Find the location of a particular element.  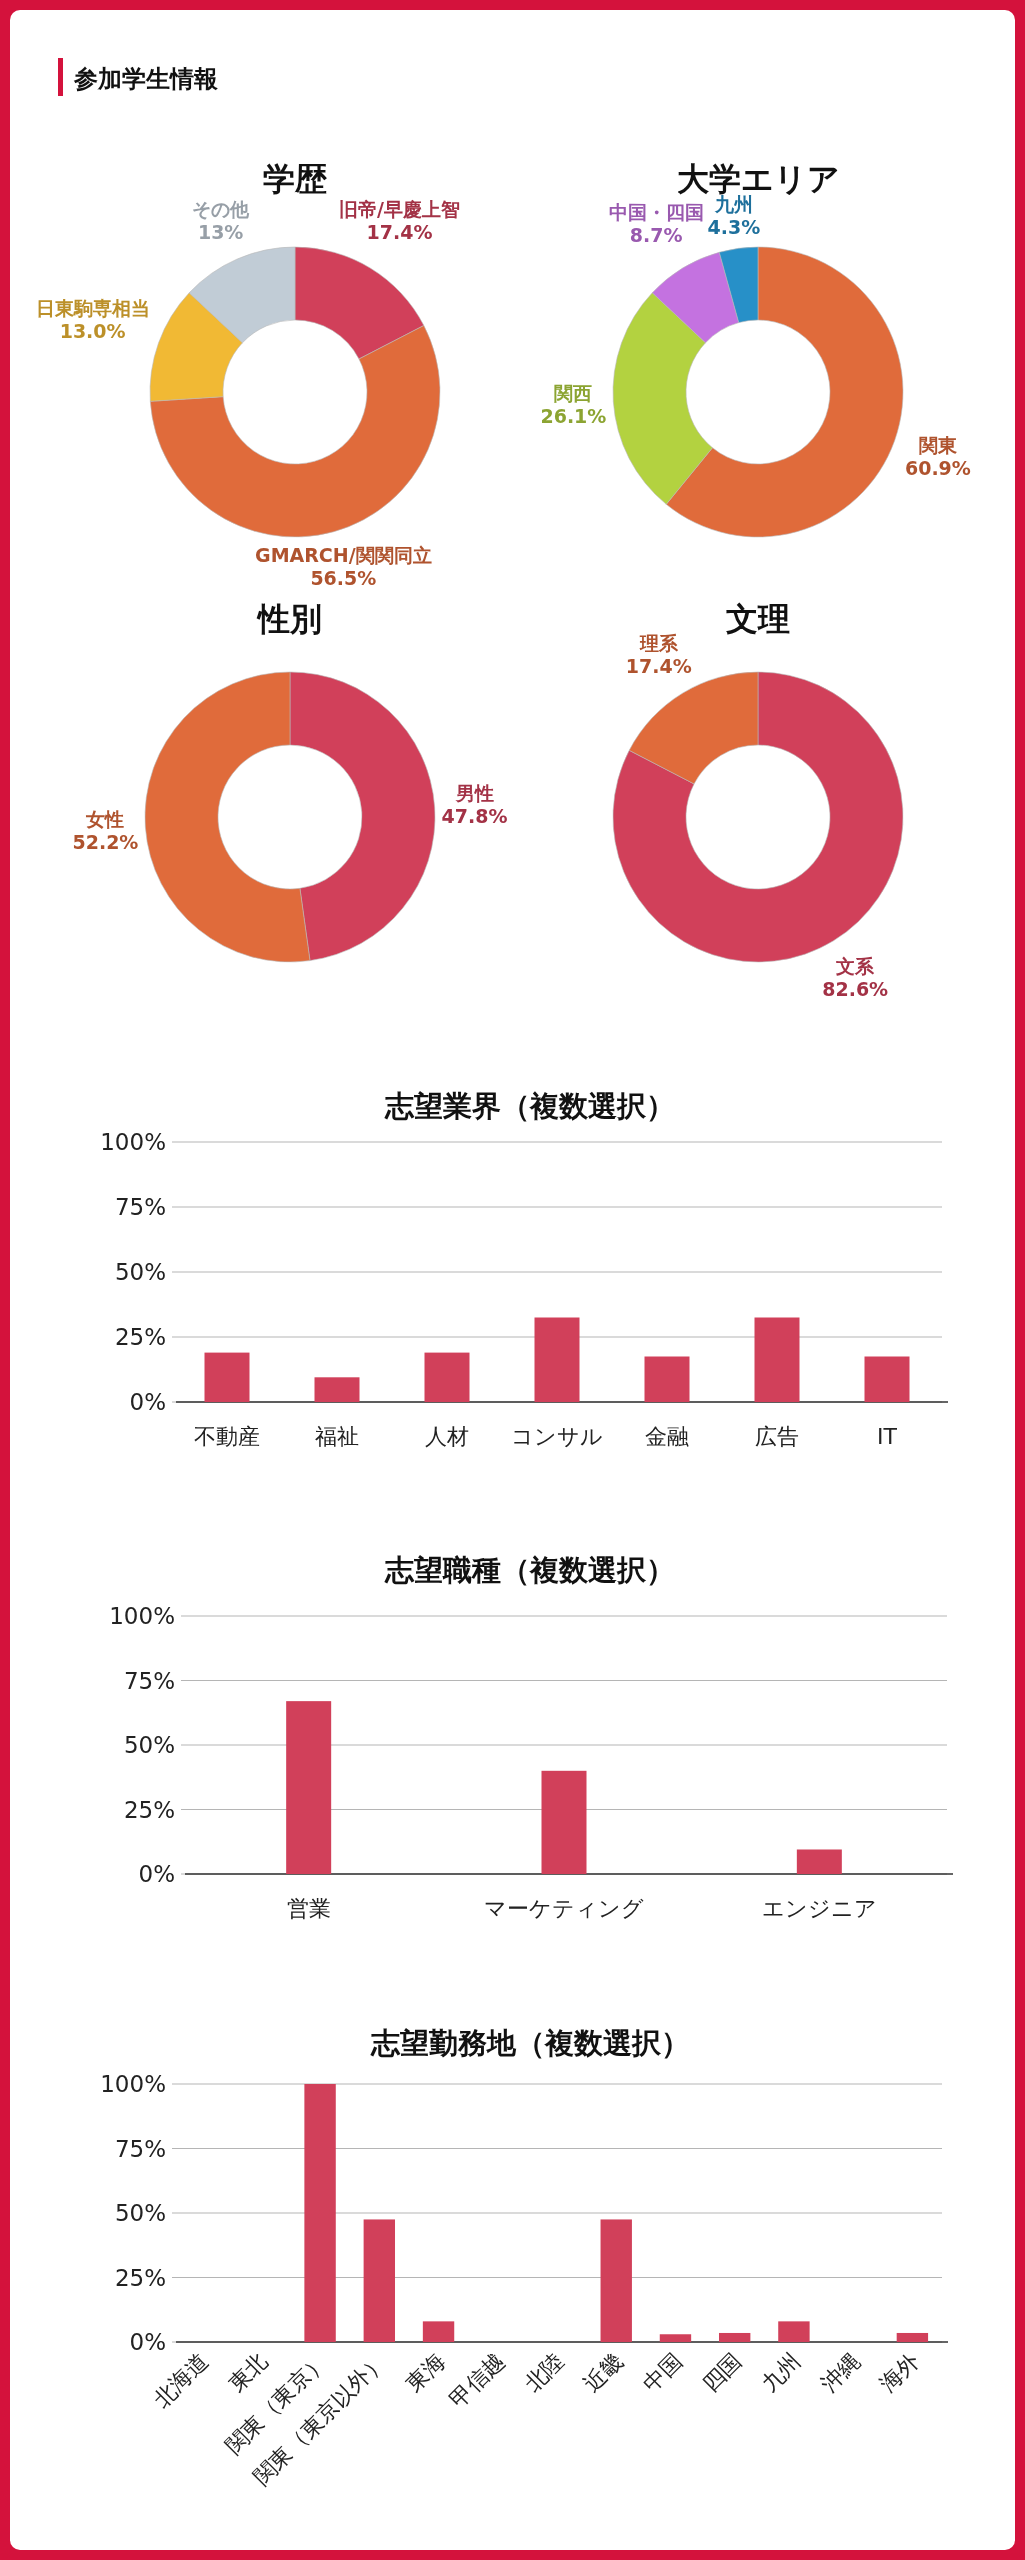

data-label: 56.5% is located at coordinates (343, 578).